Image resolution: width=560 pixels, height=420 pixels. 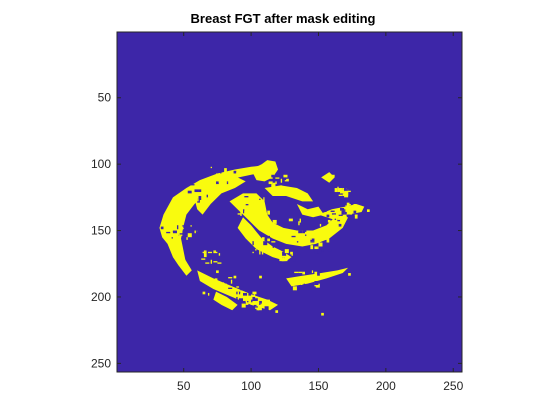 What do you see at coordinates (101, 363) in the screenshot?
I see `y-tick-label: 250` at bounding box center [101, 363].